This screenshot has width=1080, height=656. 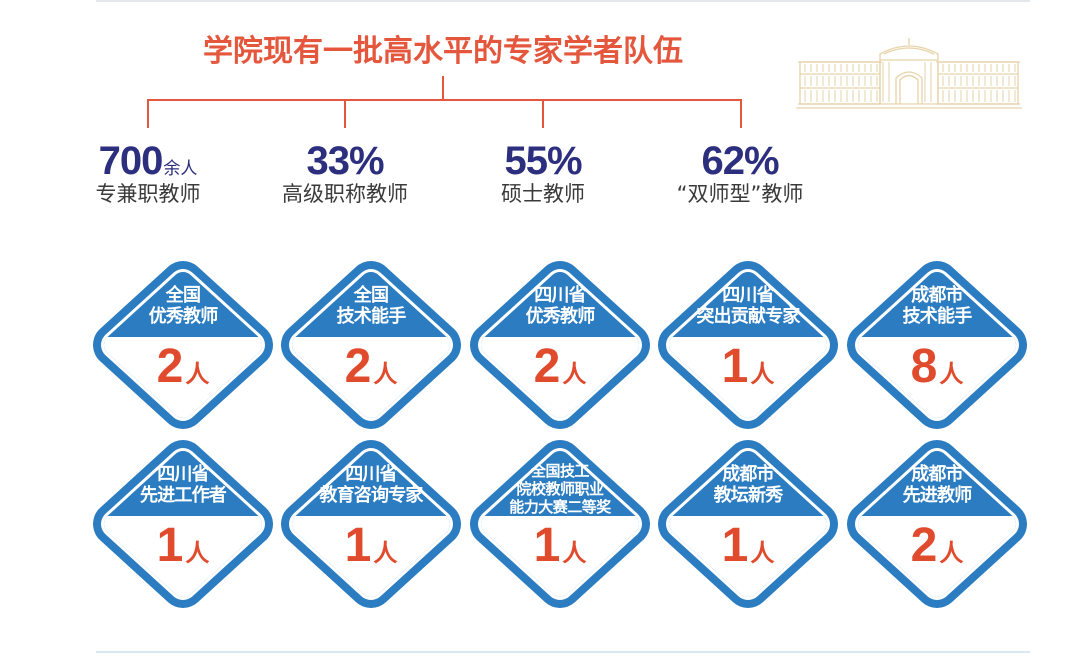 I want to click on stat-value: 62%, so click(x=740, y=161).